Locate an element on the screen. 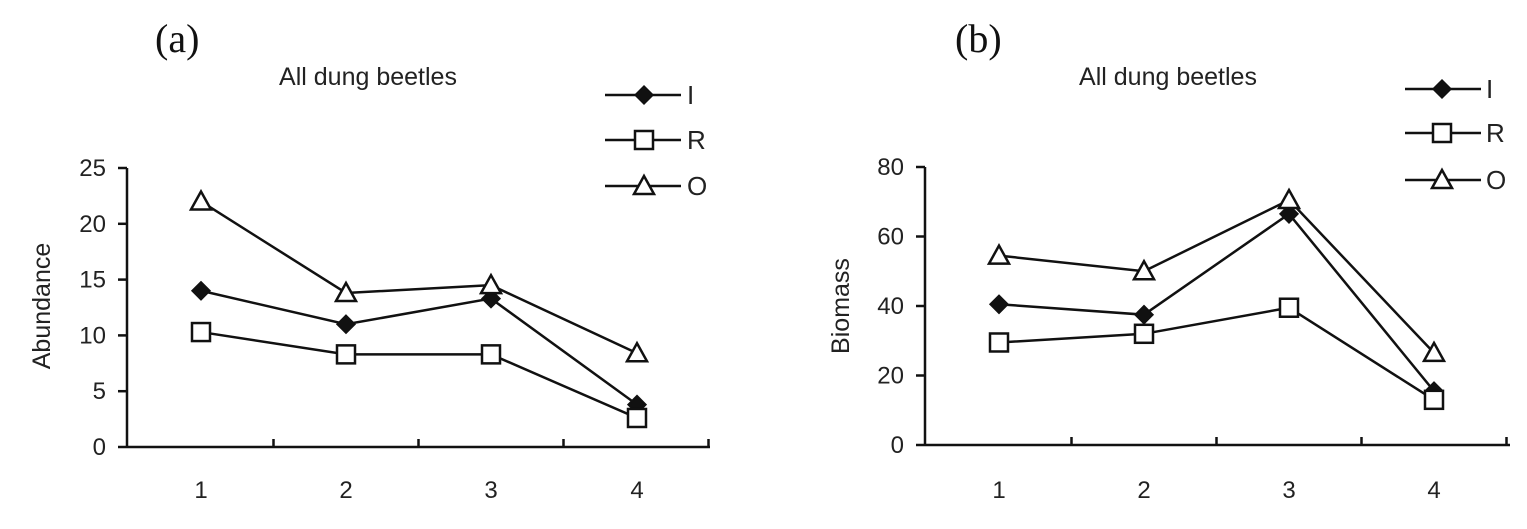  y-tick-label: 80 is located at coordinates (890, 167).